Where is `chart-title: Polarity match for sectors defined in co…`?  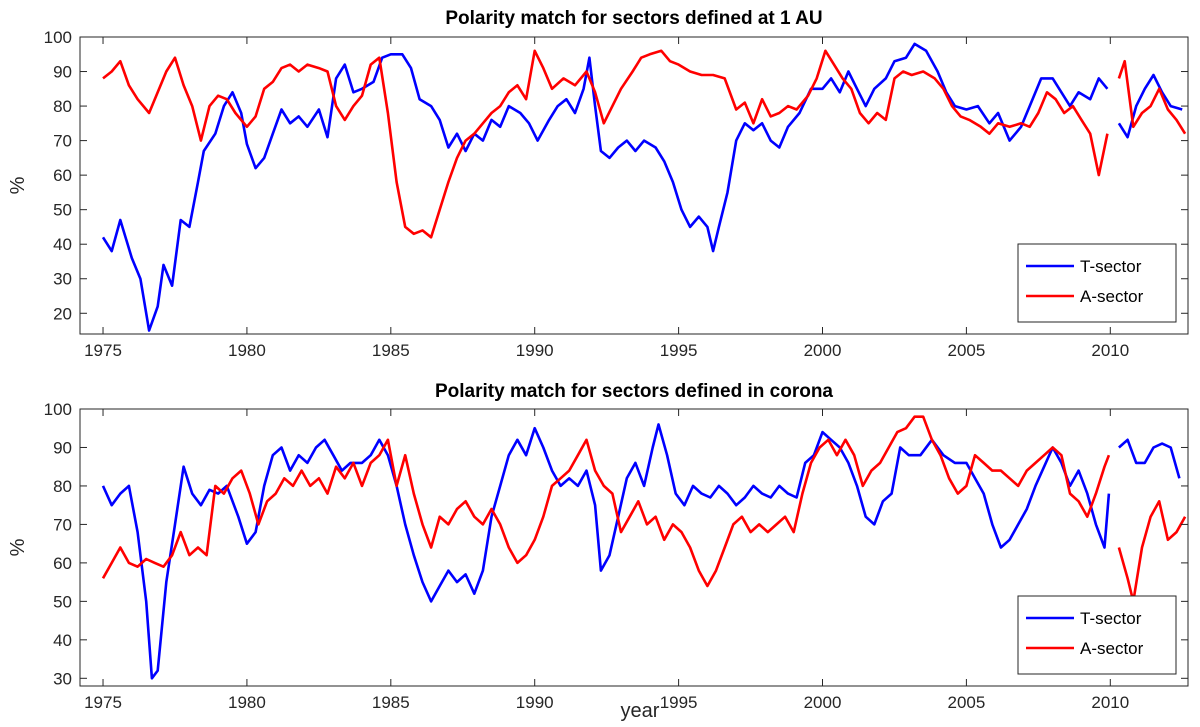
chart-title: Polarity match for sectors defined in co… is located at coordinates (634, 391).